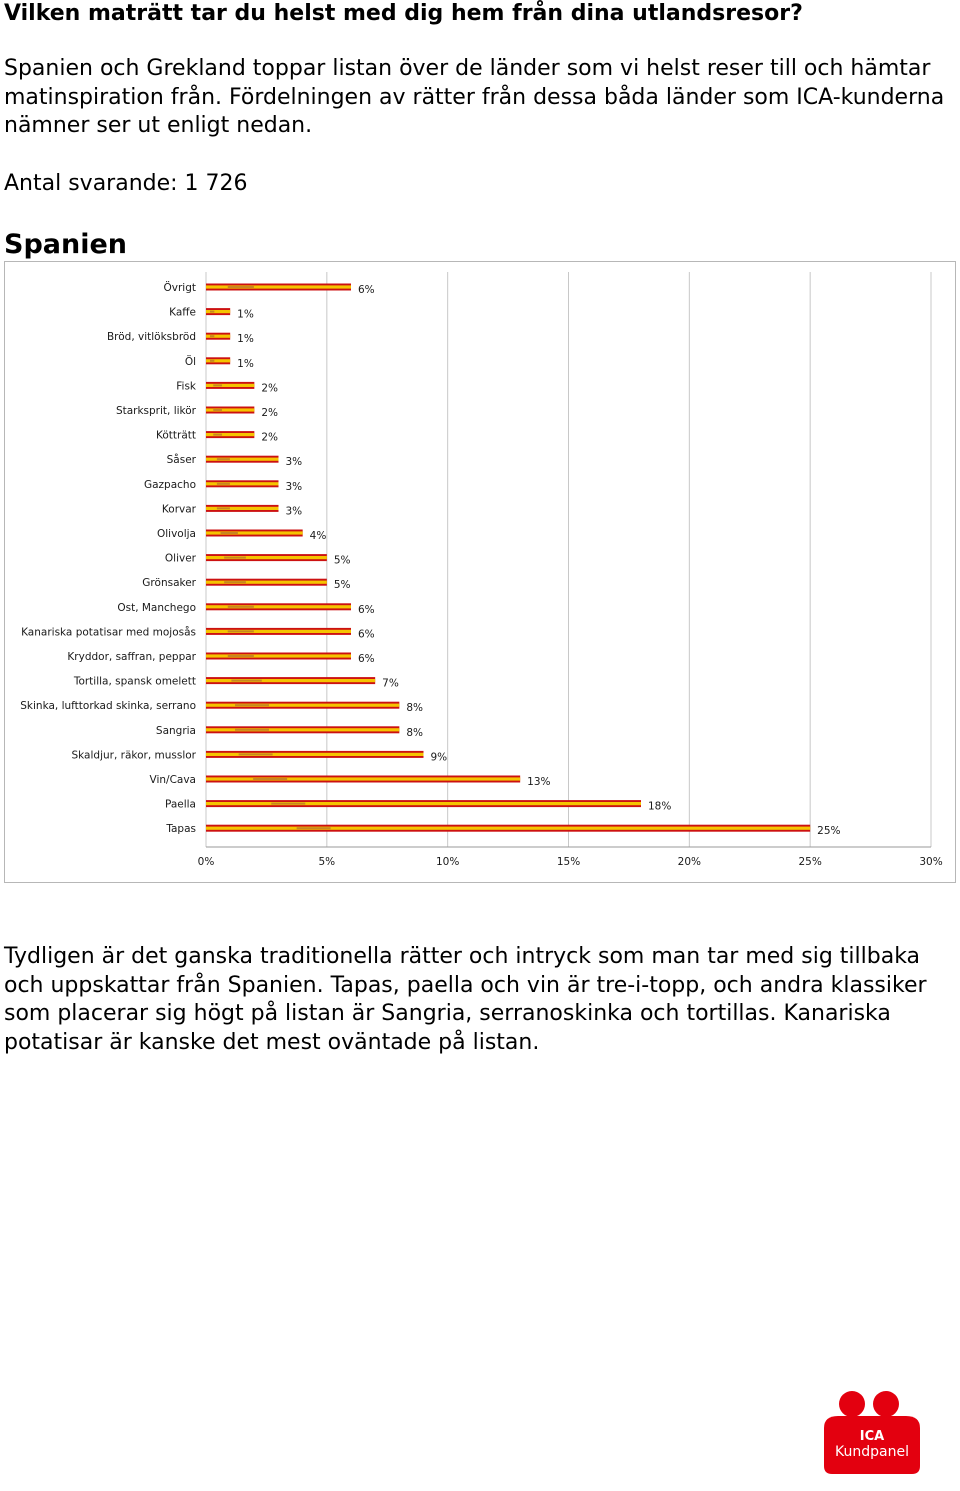 Image resolution: width=960 pixels, height=1491 pixels. What do you see at coordinates (326, 862) in the screenshot?
I see `x-tick-label: 5%` at bounding box center [326, 862].